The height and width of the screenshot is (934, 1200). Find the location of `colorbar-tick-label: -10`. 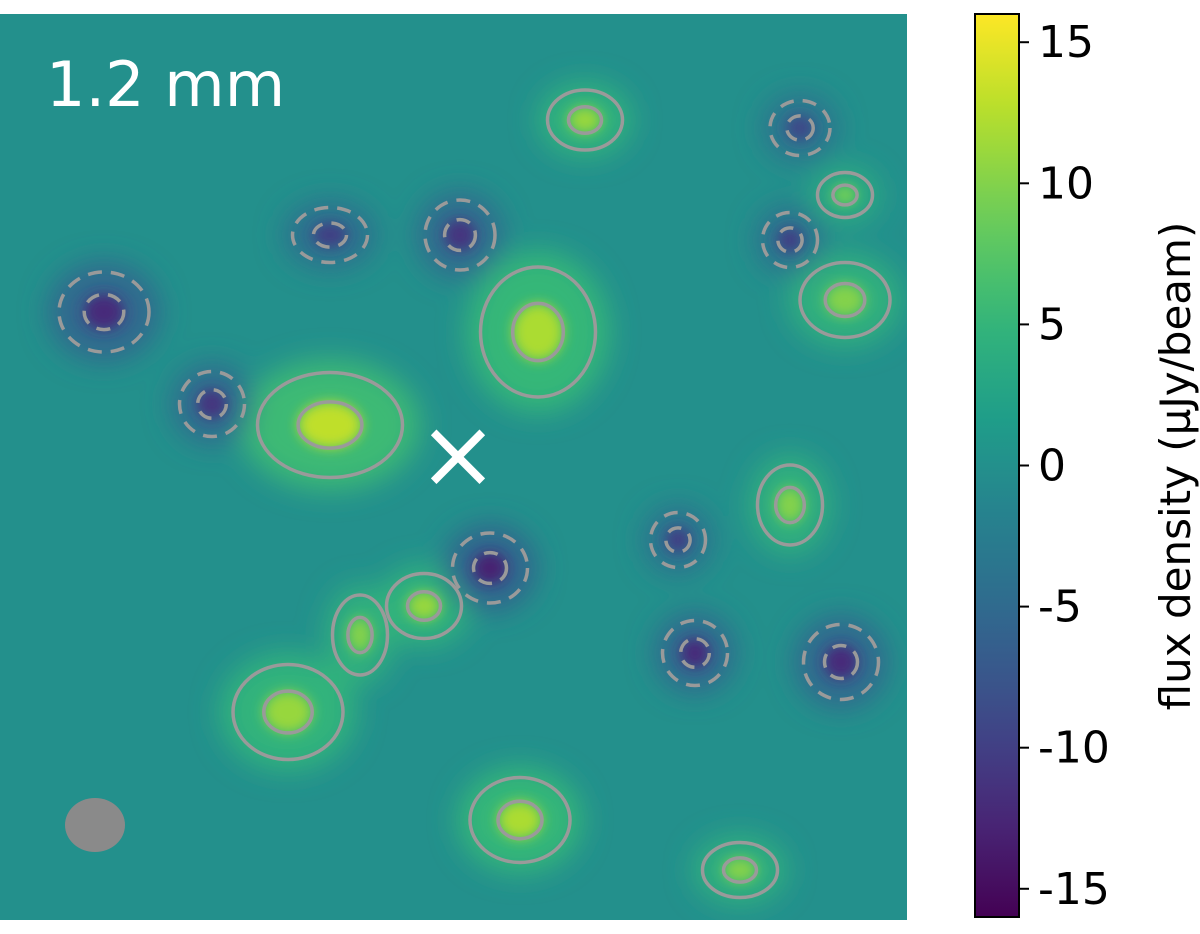

colorbar-tick-label: -10 is located at coordinates (1074, 748).